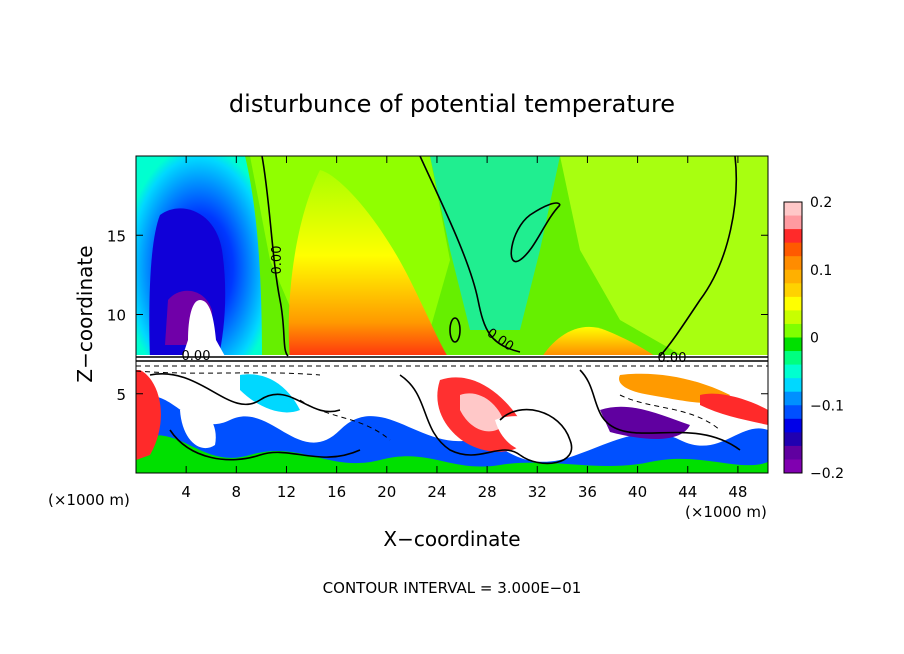 The image size is (904, 654). Describe the element at coordinates (814, 339) in the screenshot. I see `colorbar-tick-label: 0` at that location.